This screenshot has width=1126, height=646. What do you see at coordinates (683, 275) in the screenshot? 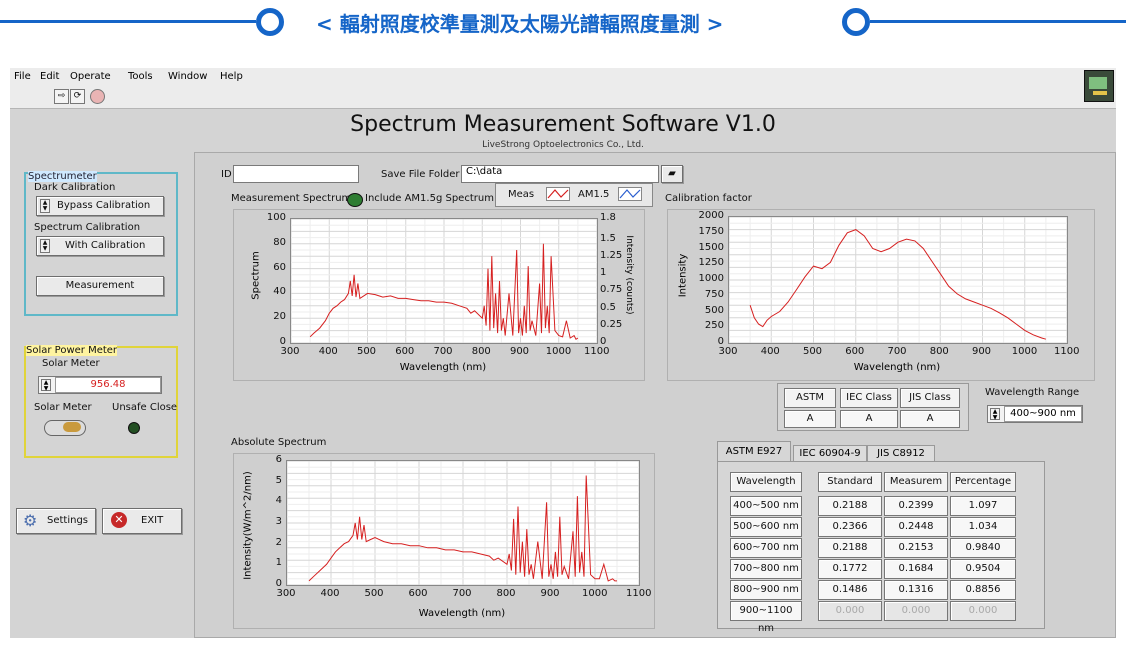
I see `chart2-ylabel: Intensity` at bounding box center [683, 275].